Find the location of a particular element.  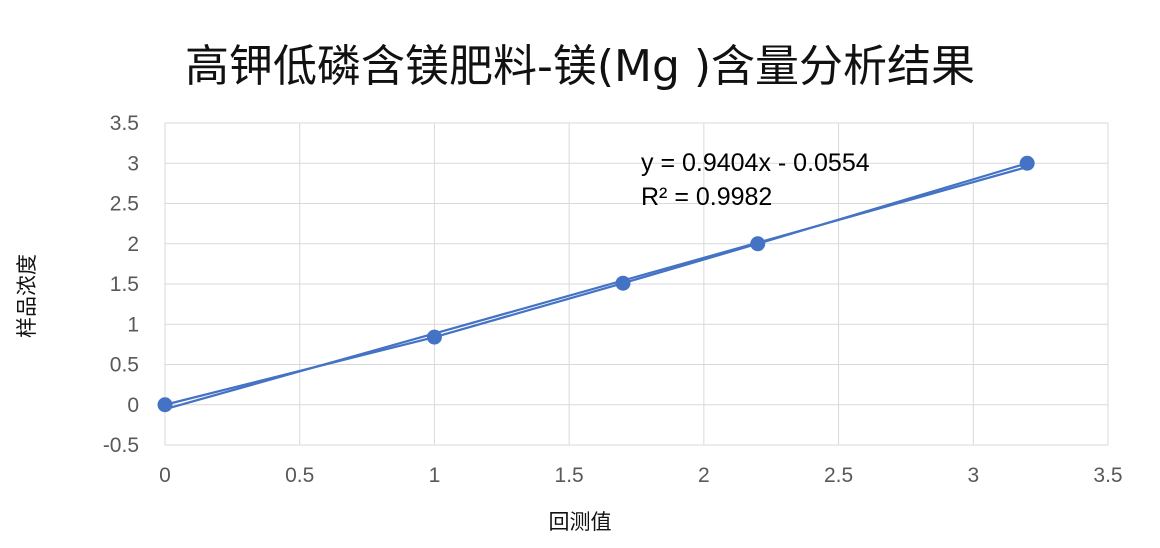

x-tick-label: 3 is located at coordinates (973, 475).